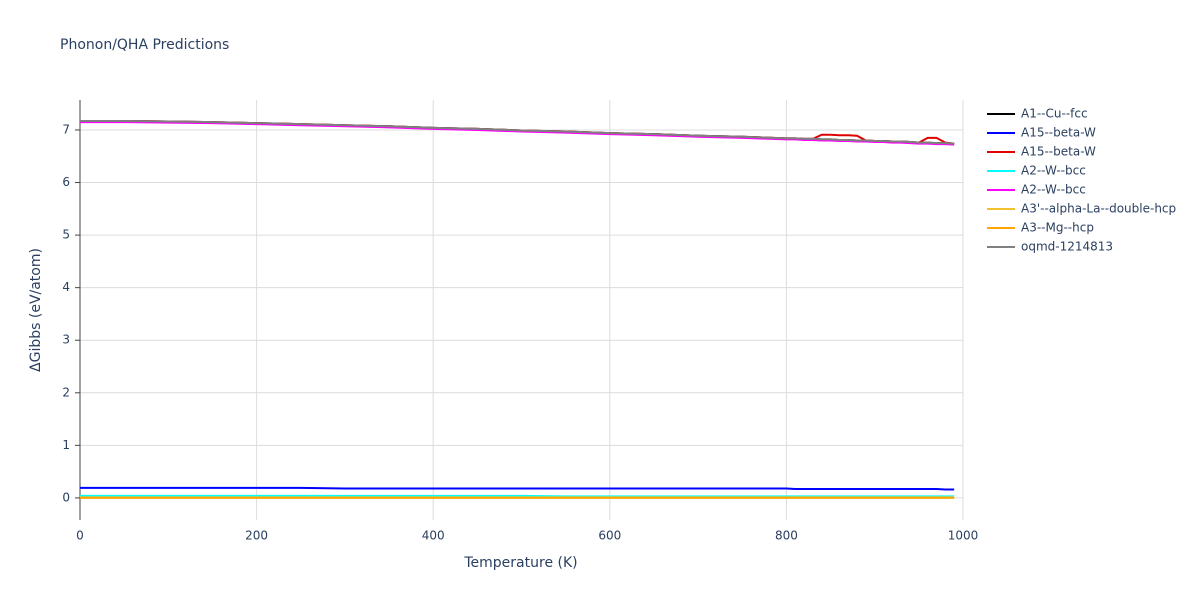 This screenshot has height=604, width=1200. What do you see at coordinates (520, 563) in the screenshot?
I see `x-axis-title: Temperature (K)` at bounding box center [520, 563].